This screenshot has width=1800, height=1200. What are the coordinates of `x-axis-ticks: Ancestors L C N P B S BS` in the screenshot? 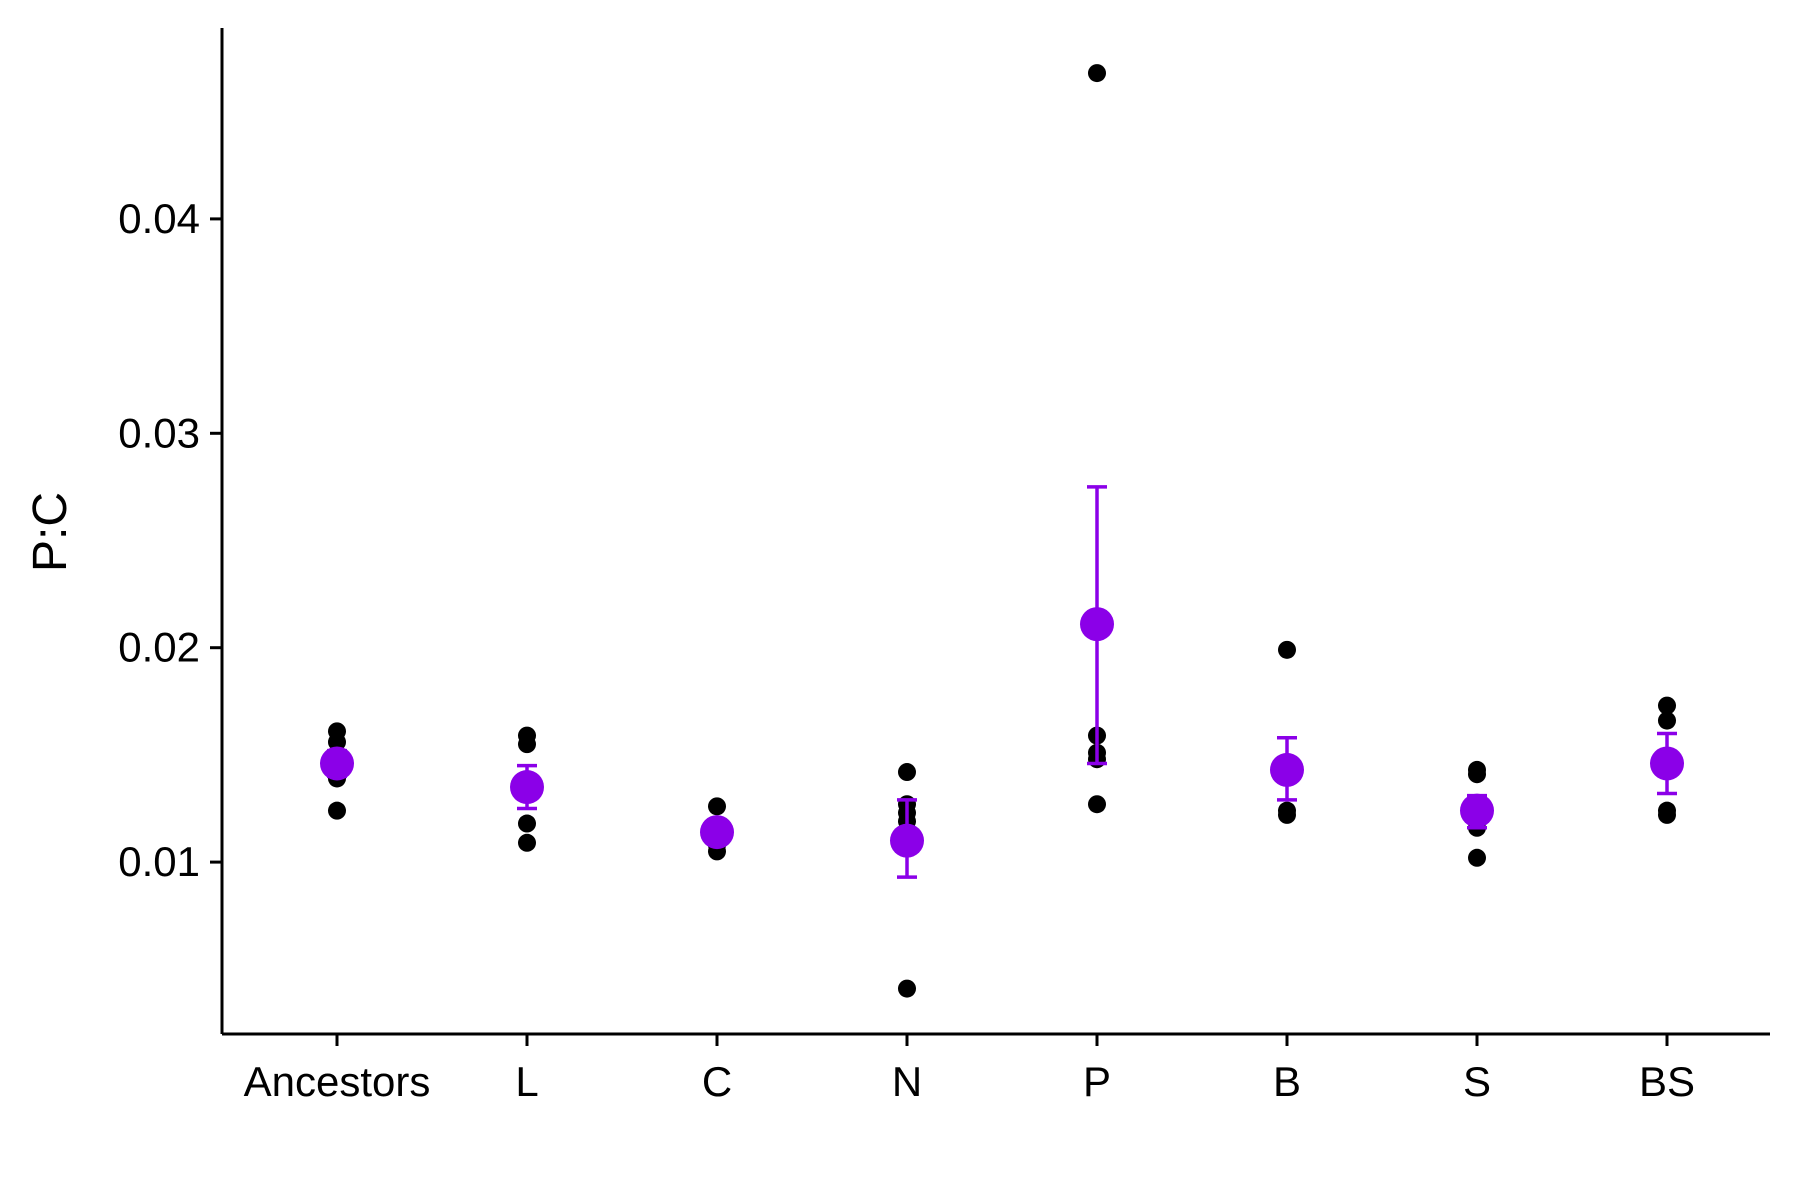 It's located at (969, 1069).